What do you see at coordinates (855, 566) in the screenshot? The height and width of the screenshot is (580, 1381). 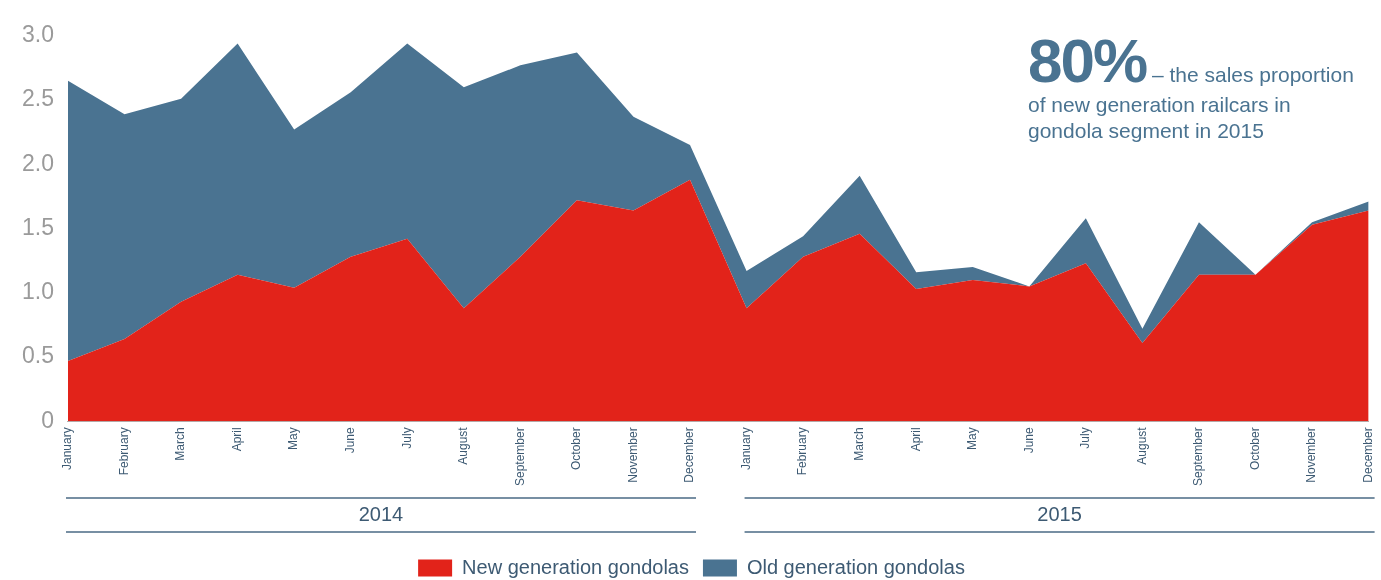 I see `legend-label: Old generation gondolas` at bounding box center [855, 566].